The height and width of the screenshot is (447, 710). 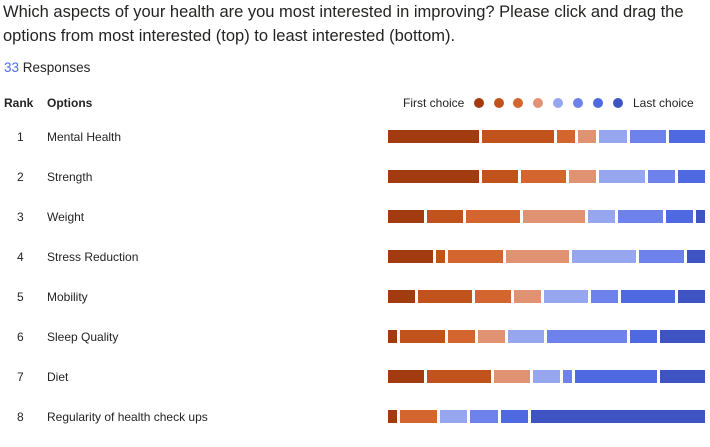 I want to click on options-column-header: Options, so click(x=70, y=103).